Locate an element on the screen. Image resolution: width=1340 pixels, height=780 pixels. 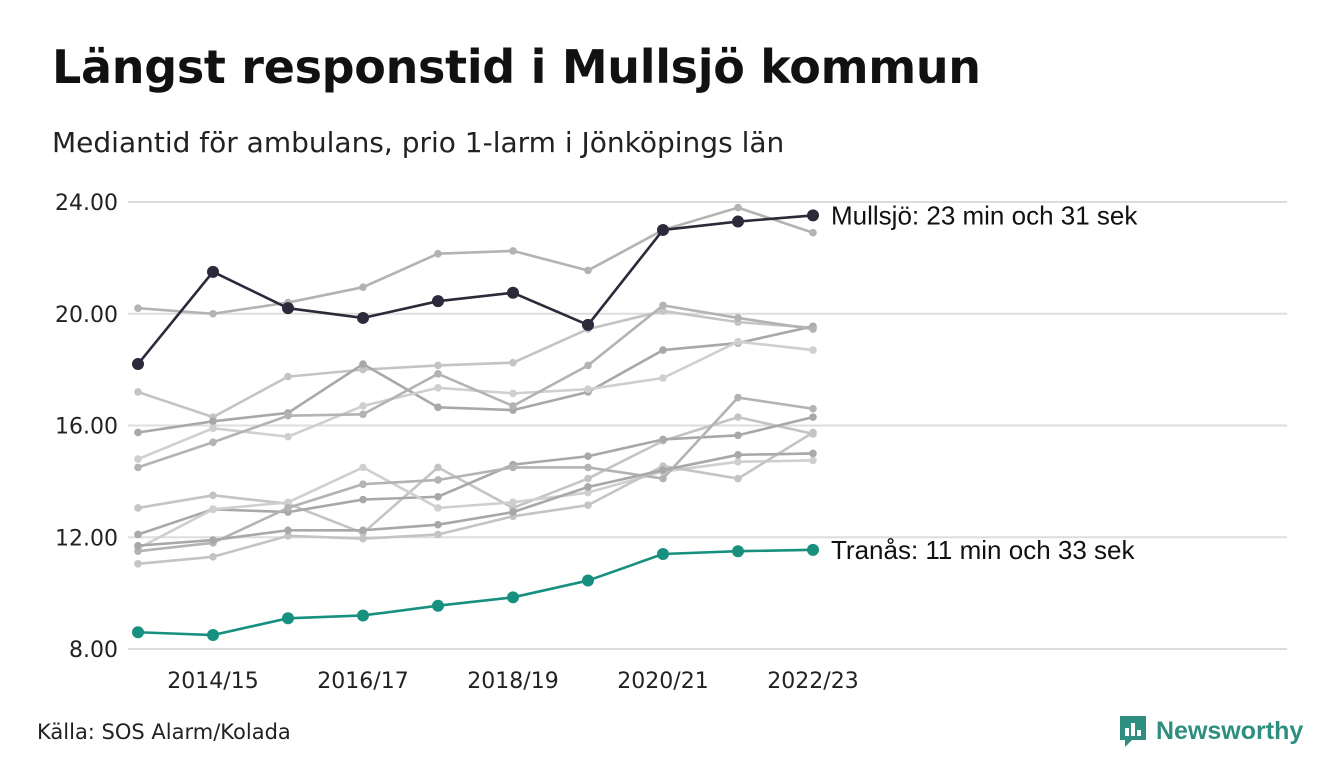
x-tick-label: 2022/23 is located at coordinates (812, 681).